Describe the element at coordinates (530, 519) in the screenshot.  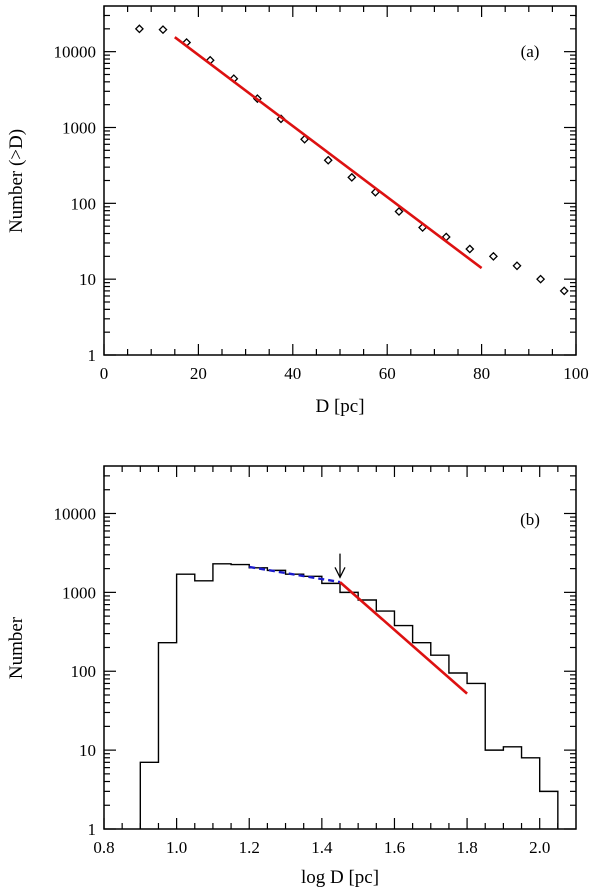
I see `panel-b-label: (b)` at that location.